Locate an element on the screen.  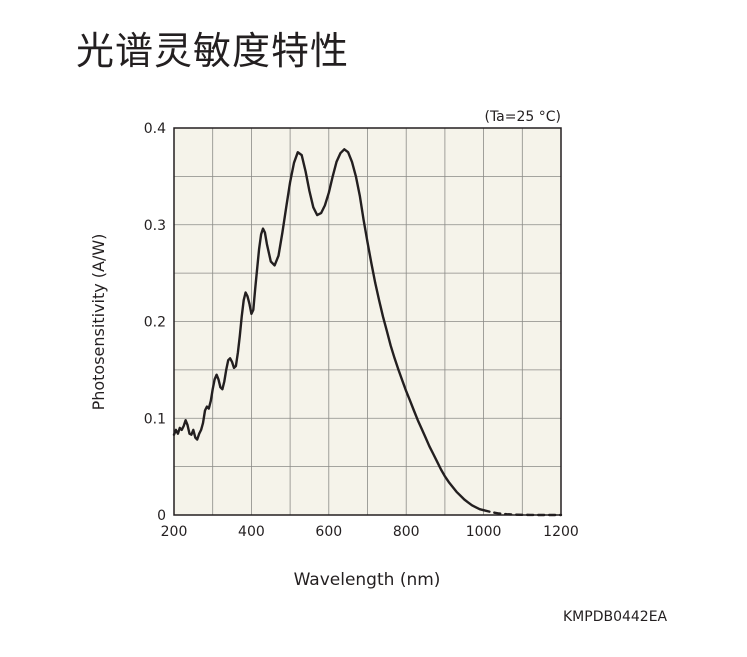
y-axis-ticks: 0 0.1 0.2 0.3 0.4 is located at coordinates (155, 322).